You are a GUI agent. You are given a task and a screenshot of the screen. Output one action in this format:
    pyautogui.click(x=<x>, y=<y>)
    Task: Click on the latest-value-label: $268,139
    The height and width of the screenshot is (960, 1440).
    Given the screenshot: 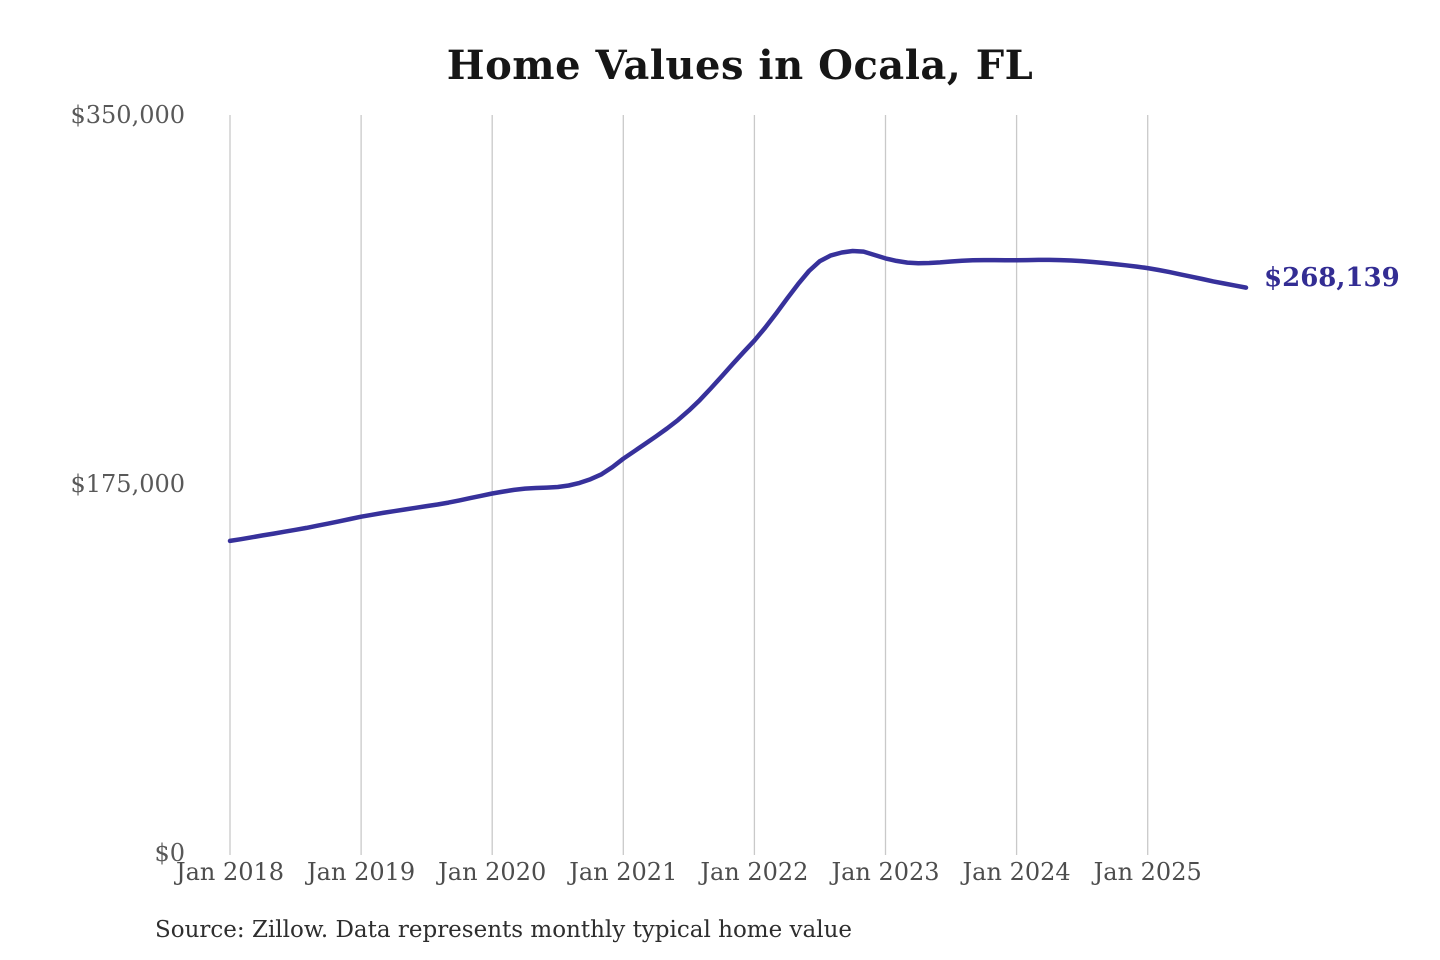 What is the action you would take?
    pyautogui.click(x=1332, y=277)
    